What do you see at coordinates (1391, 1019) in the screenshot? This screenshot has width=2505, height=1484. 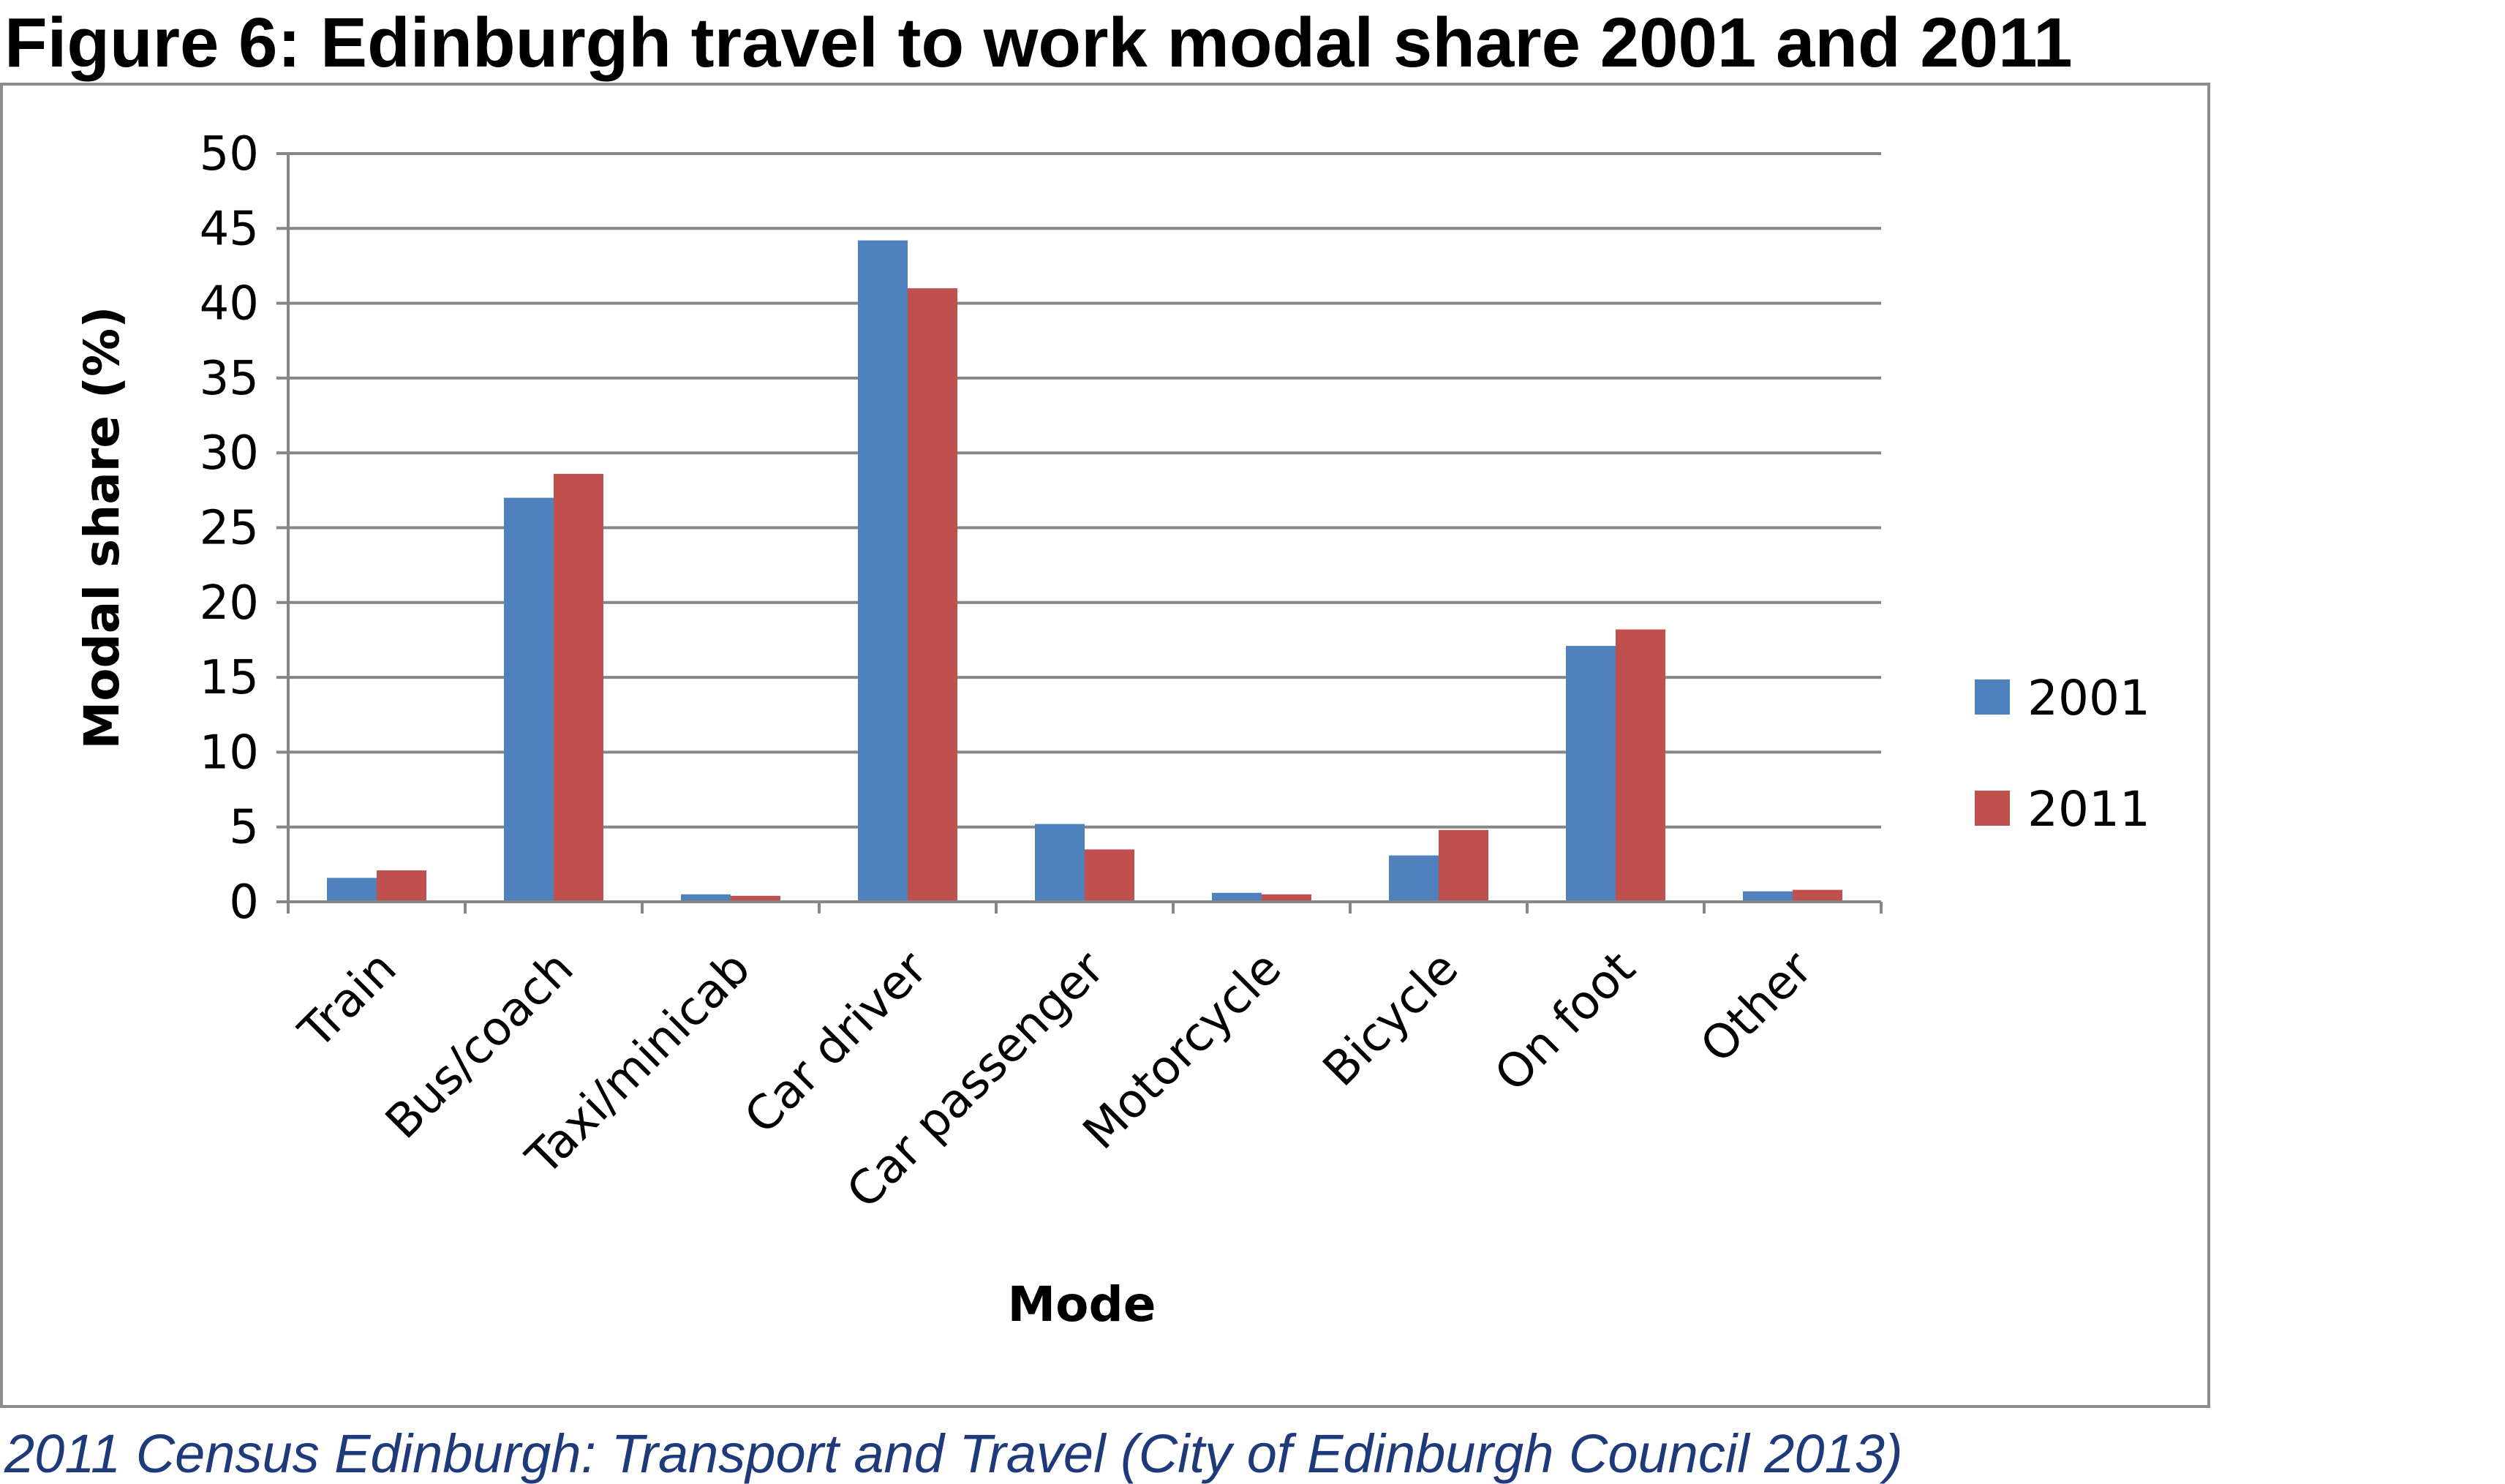 I see `x-tick-label: Bicycle` at bounding box center [1391, 1019].